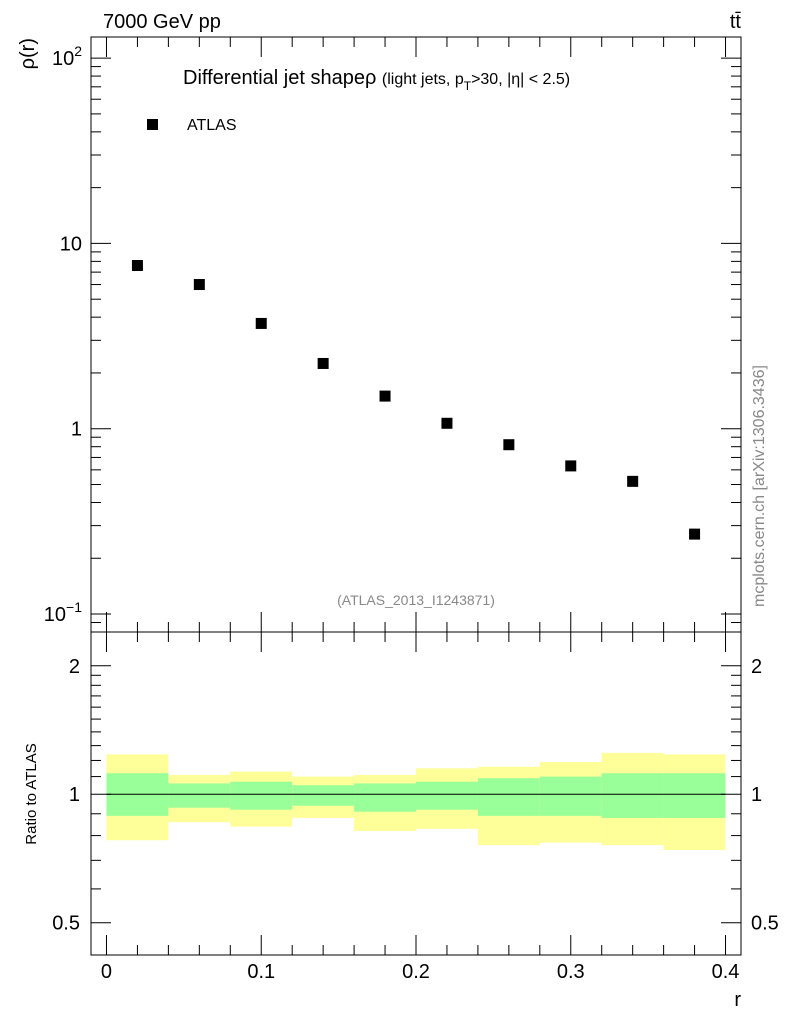 Image resolution: width=786 pixels, height=1024 pixels. I want to click on ratio-bands, so click(416, 801).